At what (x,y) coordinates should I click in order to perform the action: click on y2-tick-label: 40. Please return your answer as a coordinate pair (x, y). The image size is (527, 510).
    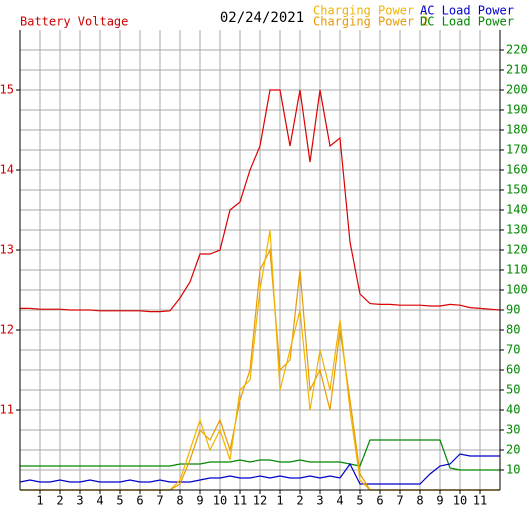
    Looking at the image, I should click on (513, 410).